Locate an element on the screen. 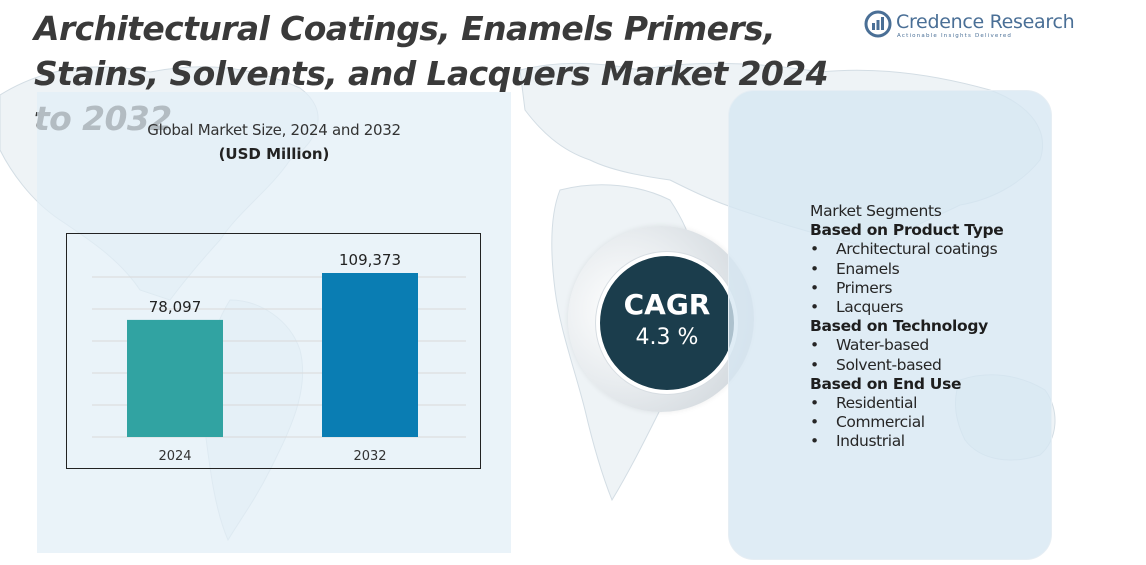  segment-item-label: Water-based is located at coordinates (882, 345).